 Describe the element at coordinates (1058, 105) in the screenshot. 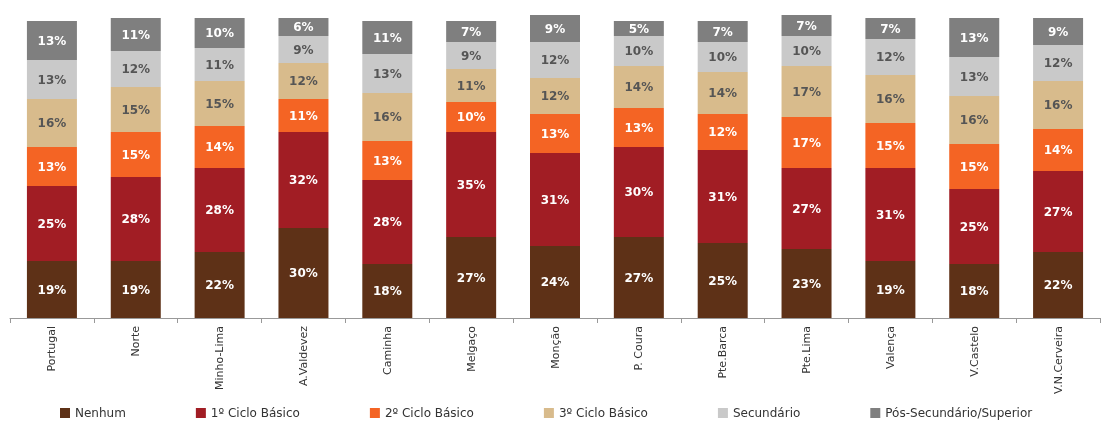

I see `data-label: 16%` at that location.